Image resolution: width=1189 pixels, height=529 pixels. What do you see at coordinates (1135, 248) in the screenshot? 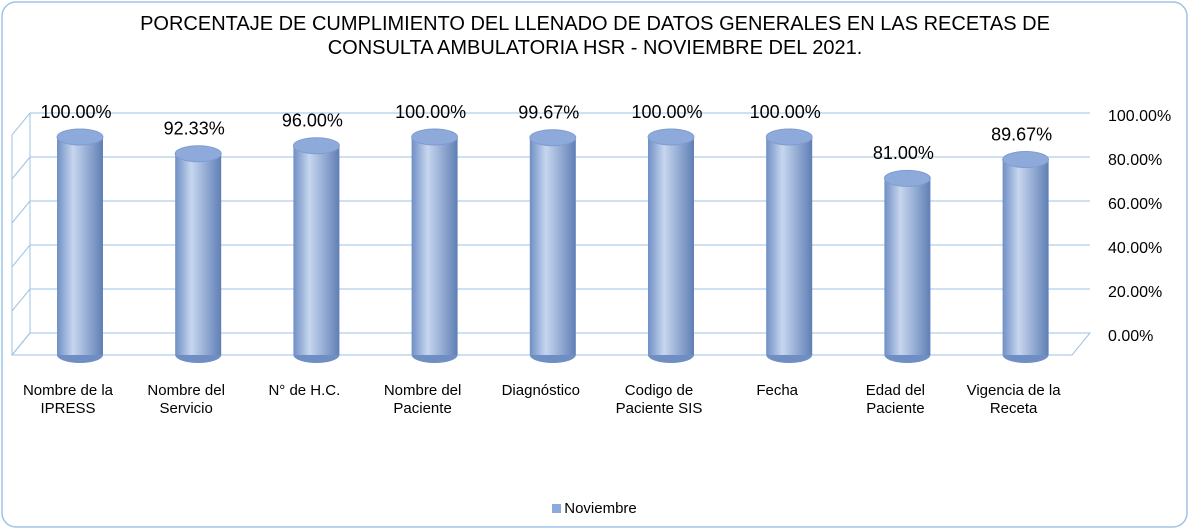
I see `y-tick-label: 40.00%` at bounding box center [1135, 248].